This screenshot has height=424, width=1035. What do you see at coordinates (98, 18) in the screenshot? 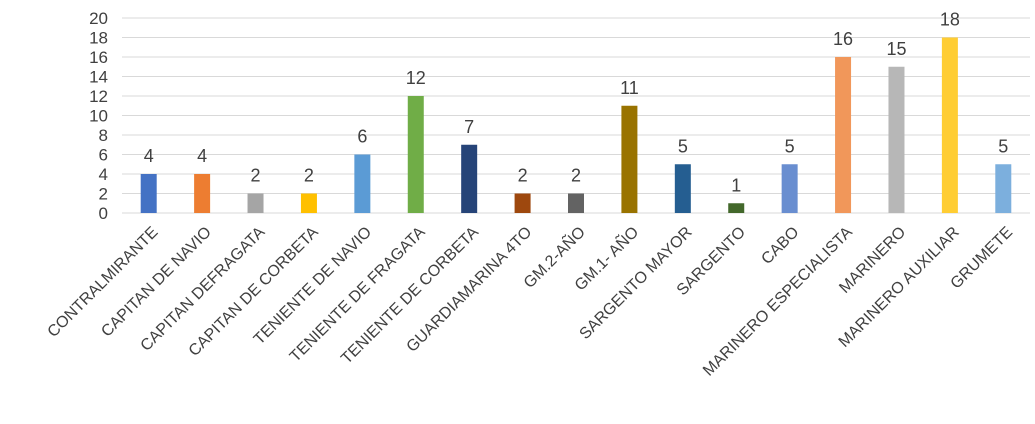
I see `y-tick-label: 20` at bounding box center [98, 18].